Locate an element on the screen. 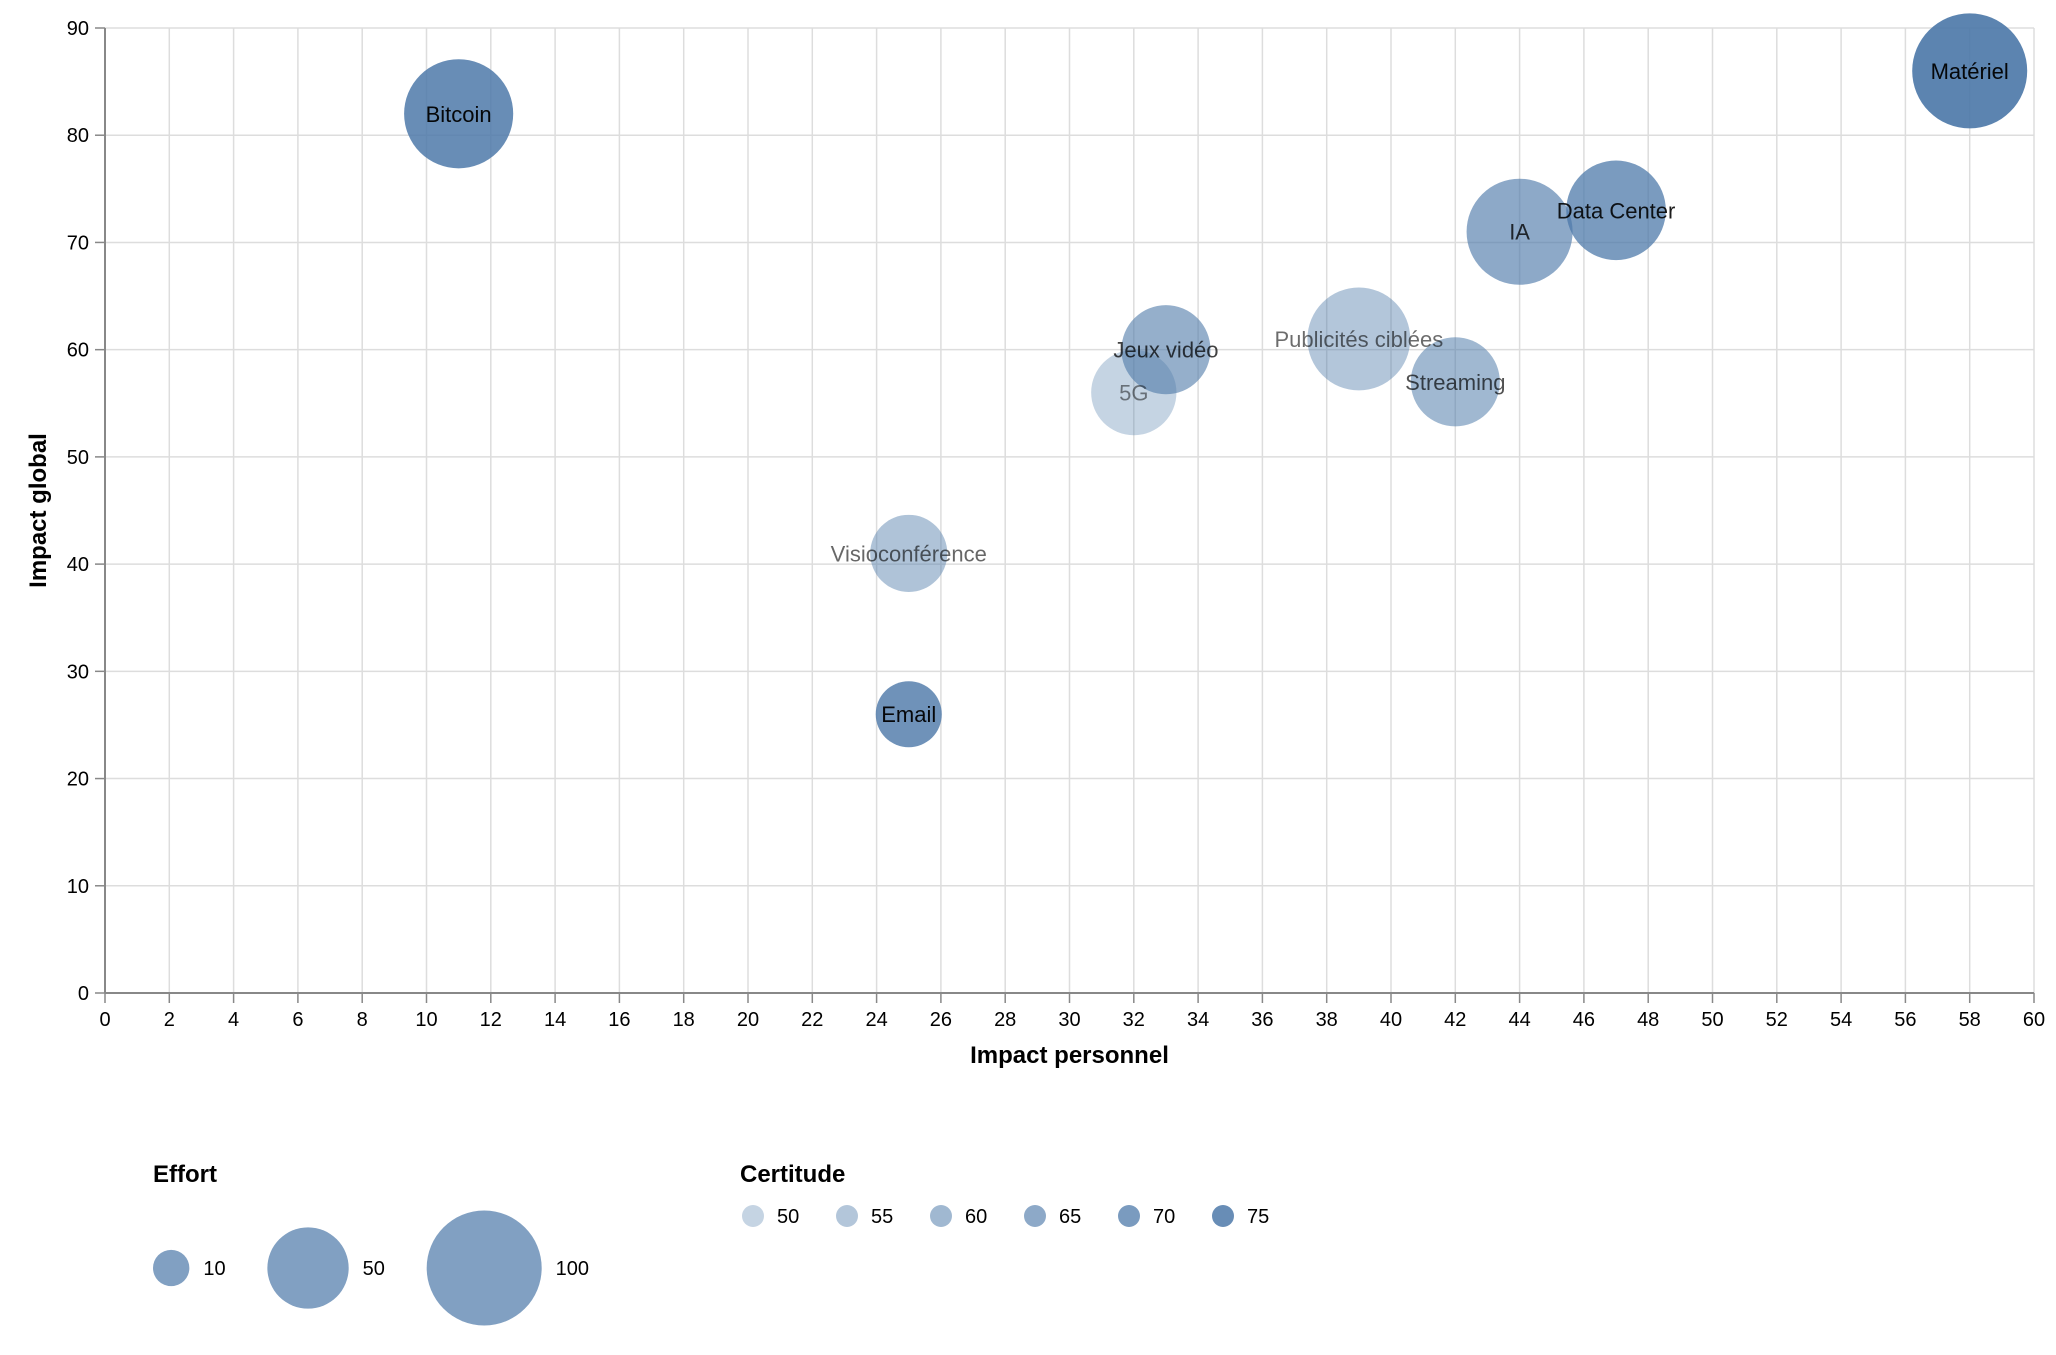 The image size is (2056, 1355). bubble-label: IA is located at coordinates (1519, 232).